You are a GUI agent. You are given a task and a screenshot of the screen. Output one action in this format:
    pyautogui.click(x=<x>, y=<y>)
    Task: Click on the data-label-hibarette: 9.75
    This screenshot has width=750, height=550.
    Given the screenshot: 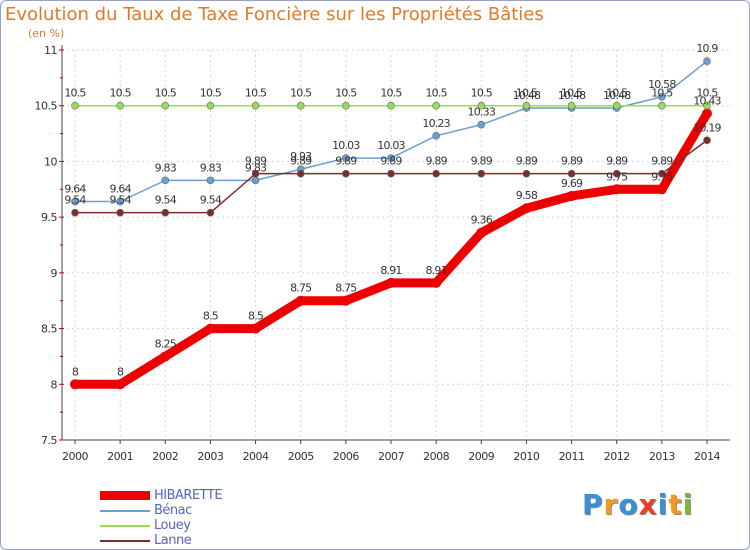 What is the action you would take?
    pyautogui.click(x=617, y=176)
    